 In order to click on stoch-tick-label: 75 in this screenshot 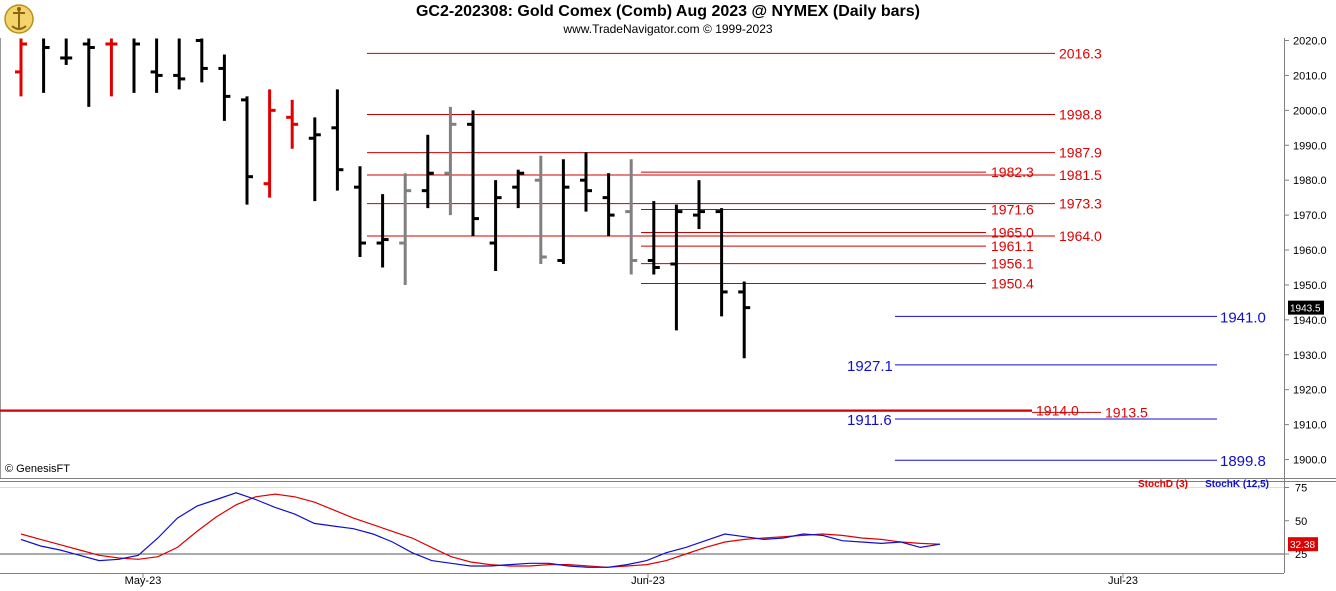, I will do `click(1301, 489)`.